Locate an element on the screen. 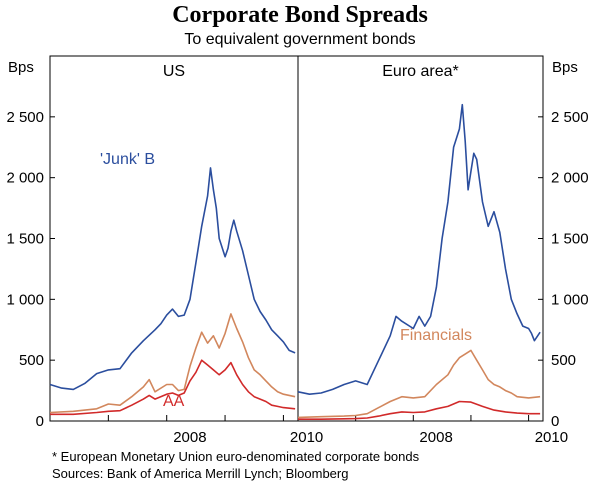  panel-title: Euro area* is located at coordinates (420, 71).